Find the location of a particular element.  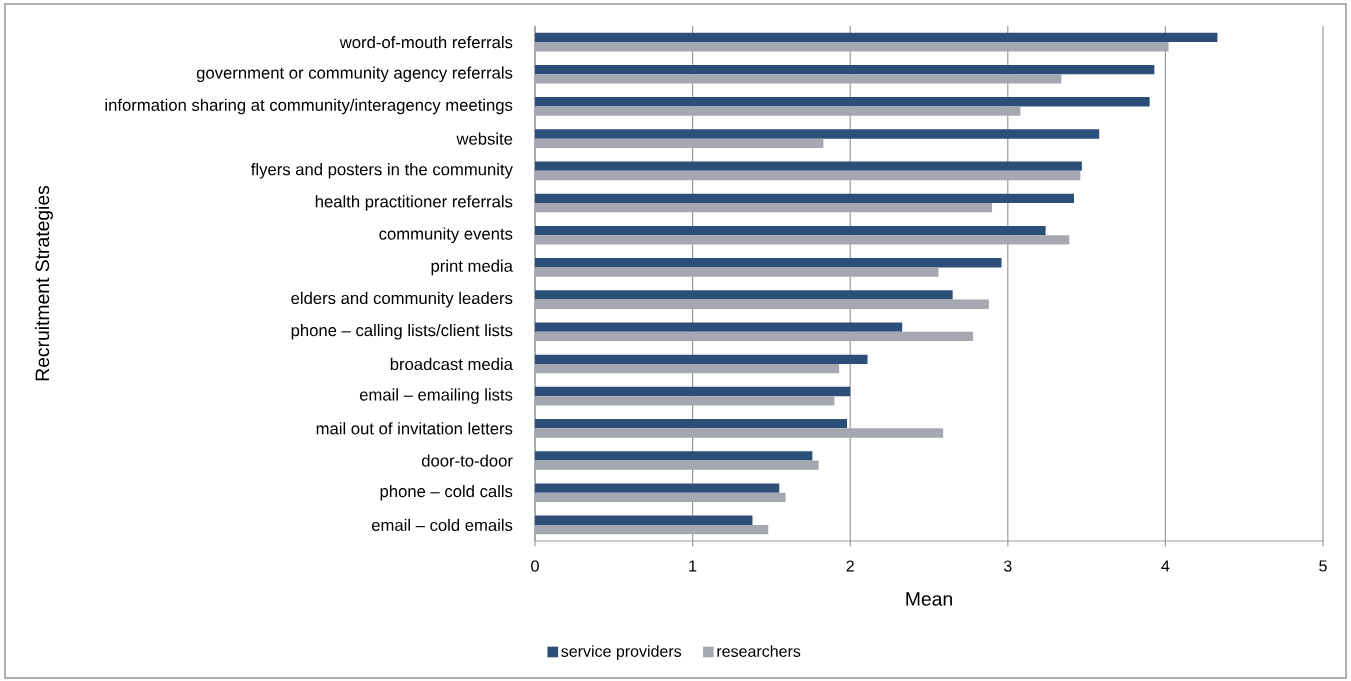

legend-label: service providers is located at coordinates (621, 653).